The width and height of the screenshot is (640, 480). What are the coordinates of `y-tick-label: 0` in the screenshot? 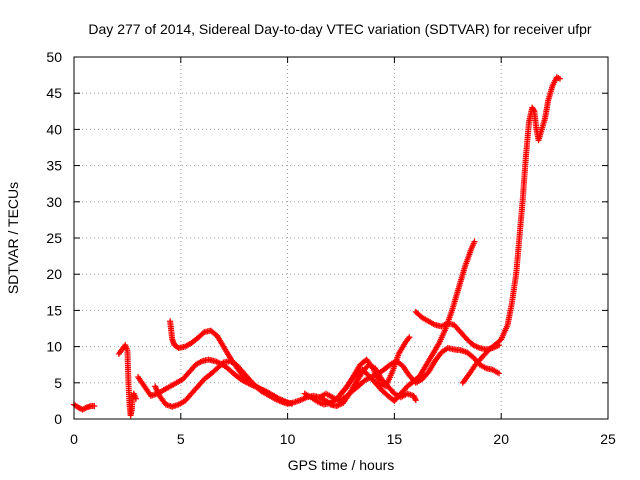 It's located at (58, 419).